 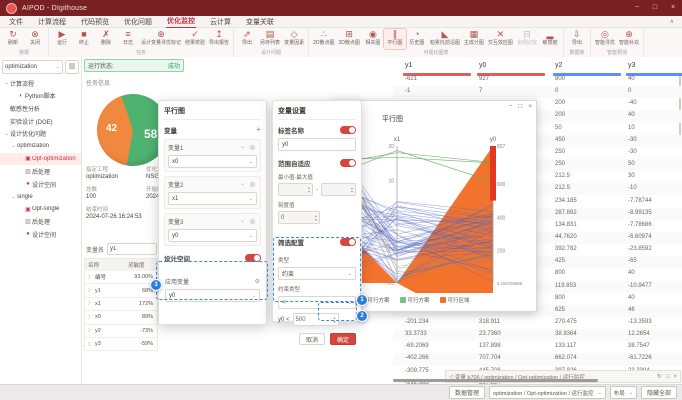 I want to click on add-variable-icon: +, so click(x=258, y=129).